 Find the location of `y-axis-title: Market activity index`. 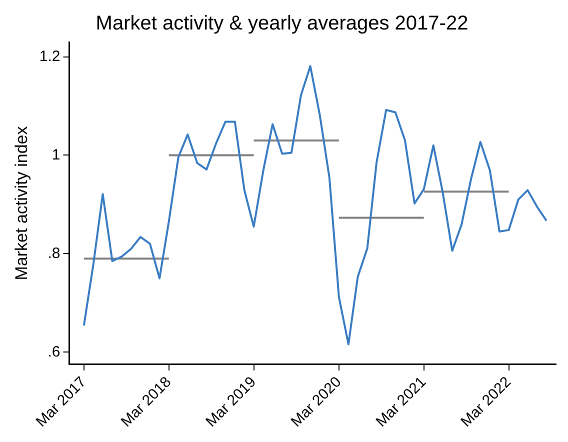

y-axis-title: Market activity index is located at coordinates (21, 203).